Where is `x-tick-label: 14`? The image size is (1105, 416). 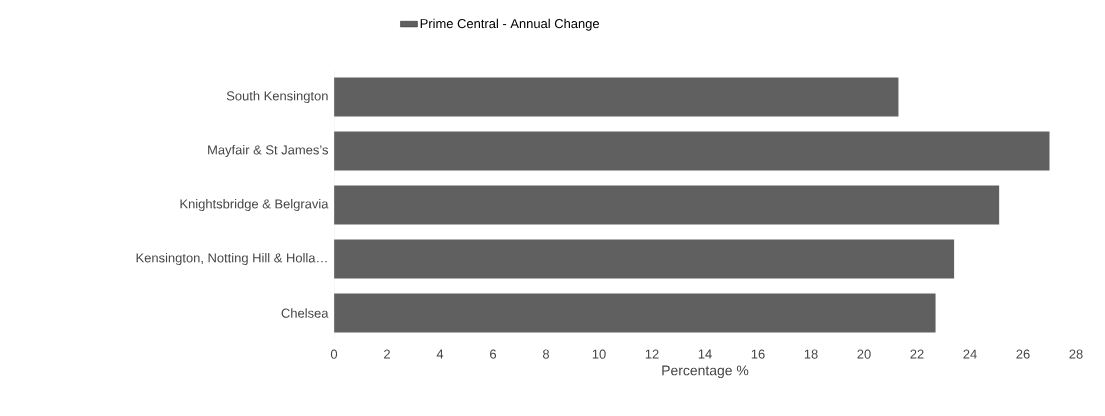 x-tick-label: 14 is located at coordinates (705, 354).